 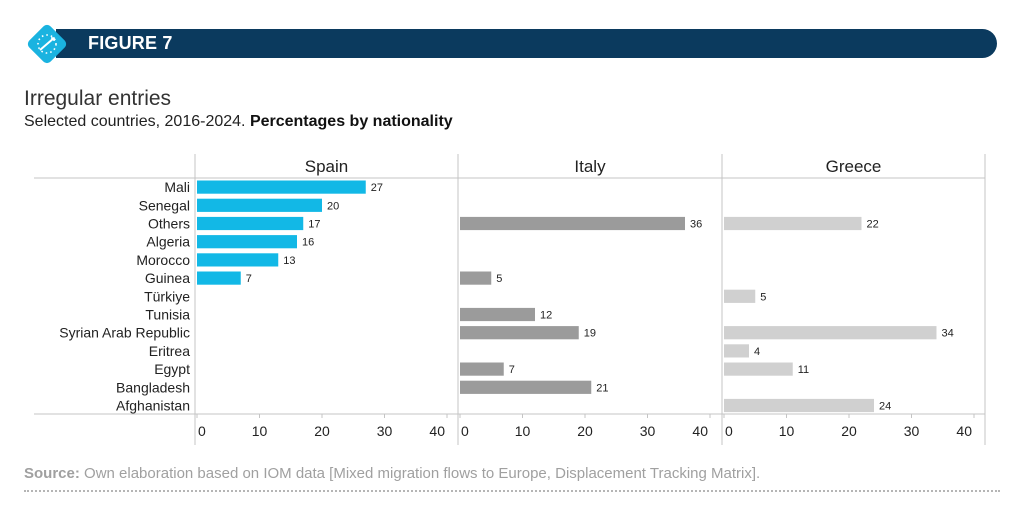 I want to click on bar-spain-others, so click(x=250, y=223).